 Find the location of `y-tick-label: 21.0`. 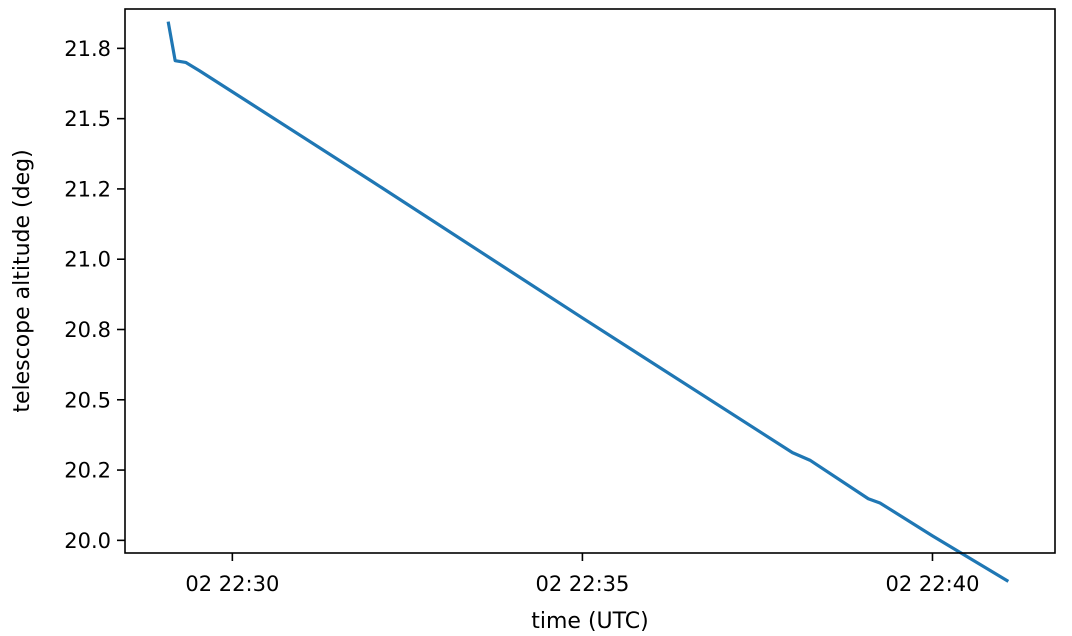

y-tick-label: 21.0 is located at coordinates (87, 260).